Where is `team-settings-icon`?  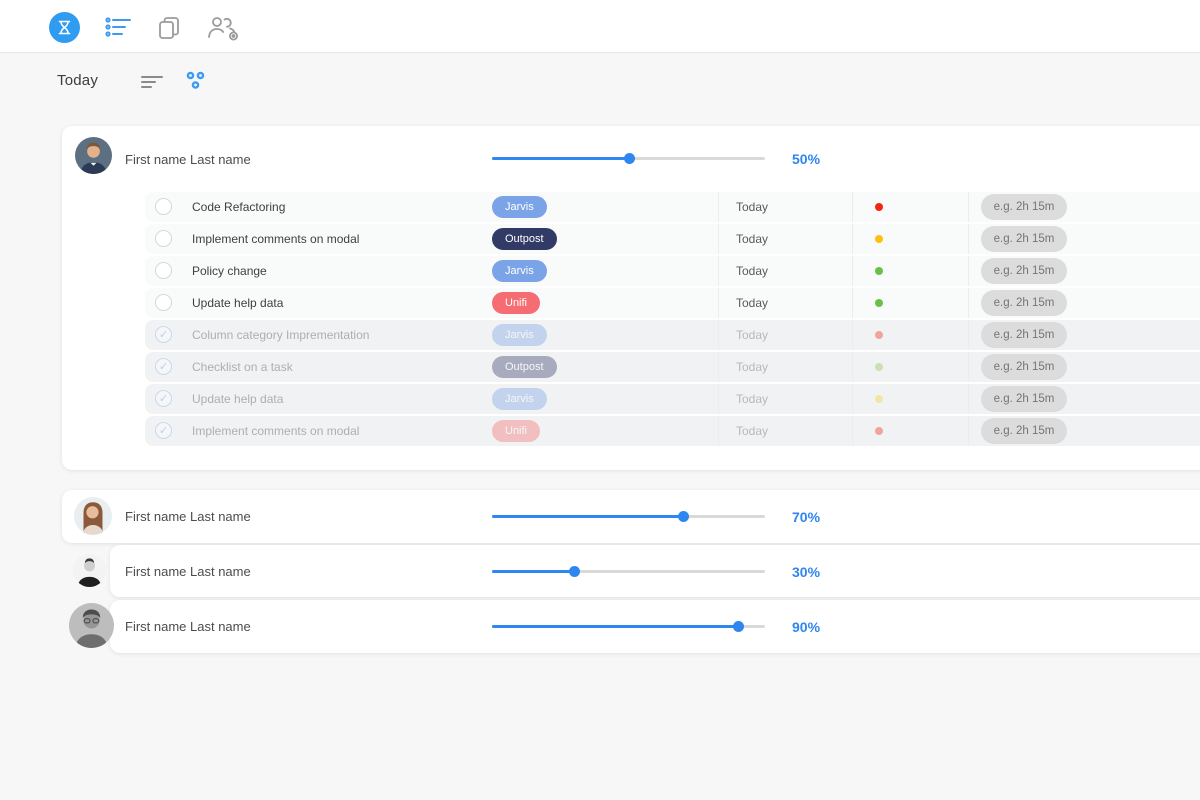
team-settings-icon is located at coordinates (223, 27).